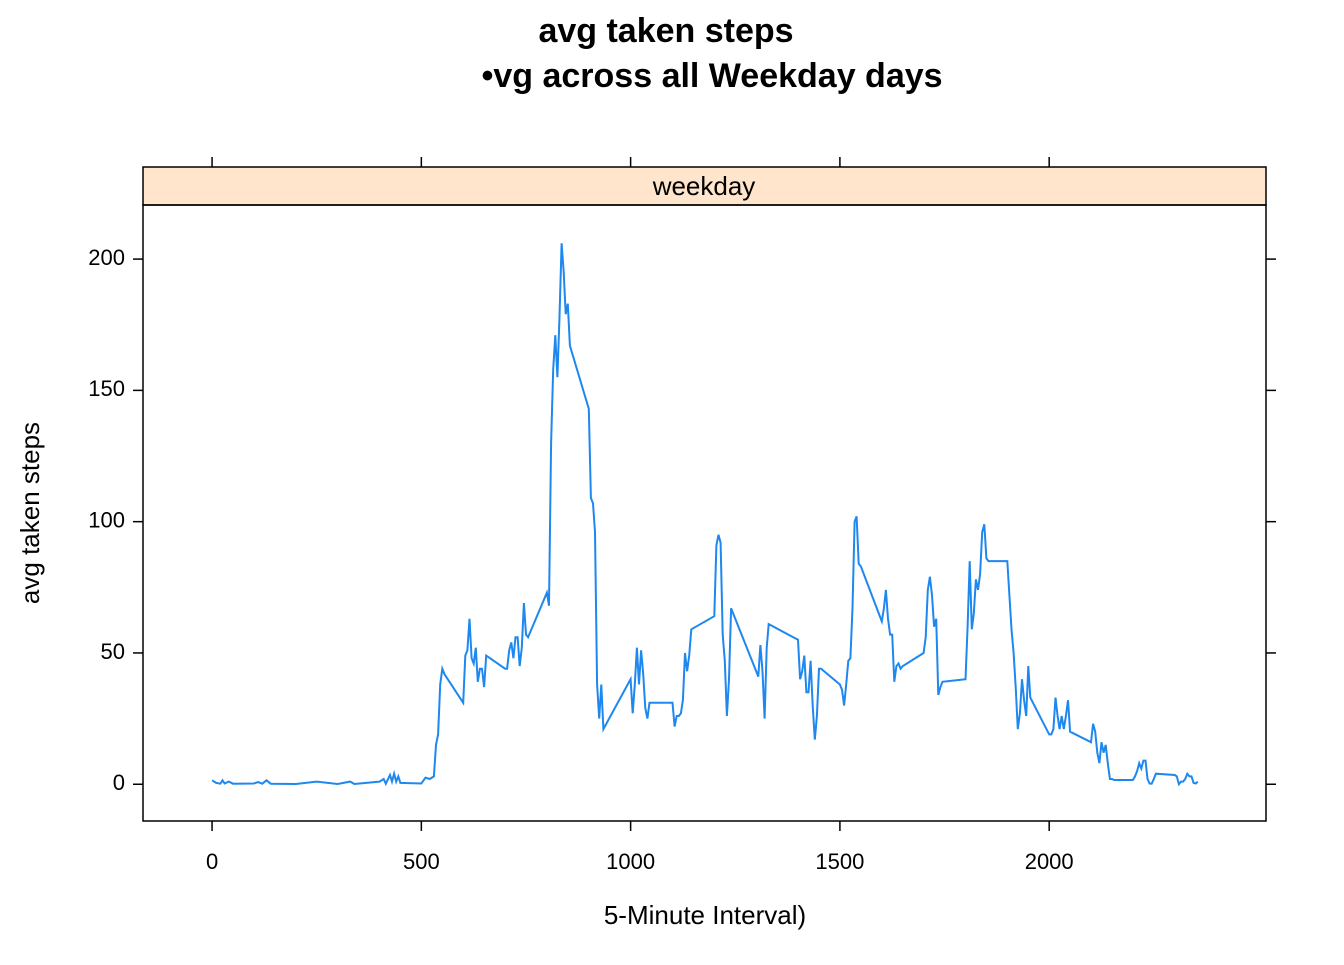  What do you see at coordinates (1049, 861) in the screenshot?
I see `x-tick-label: 2000` at bounding box center [1049, 861].